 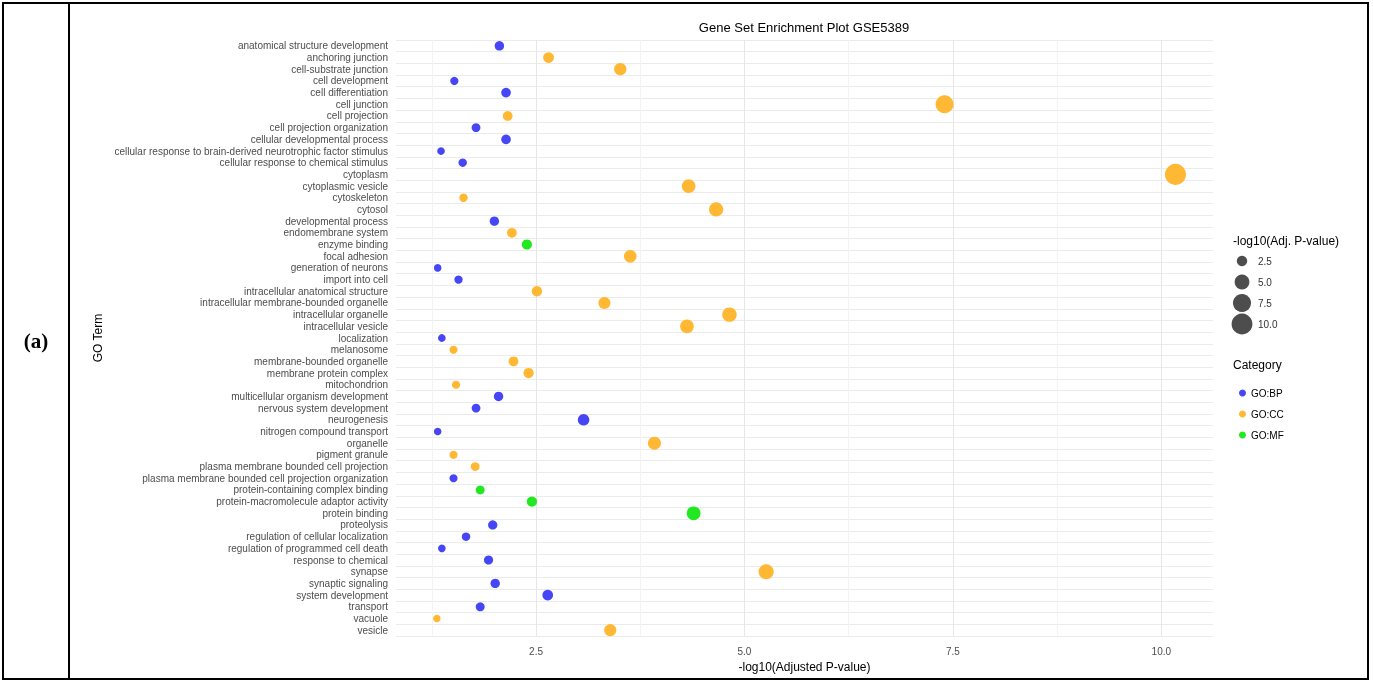 What do you see at coordinates (317, 537) in the screenshot?
I see `y-tick-label: regulation of cellular localization` at bounding box center [317, 537].